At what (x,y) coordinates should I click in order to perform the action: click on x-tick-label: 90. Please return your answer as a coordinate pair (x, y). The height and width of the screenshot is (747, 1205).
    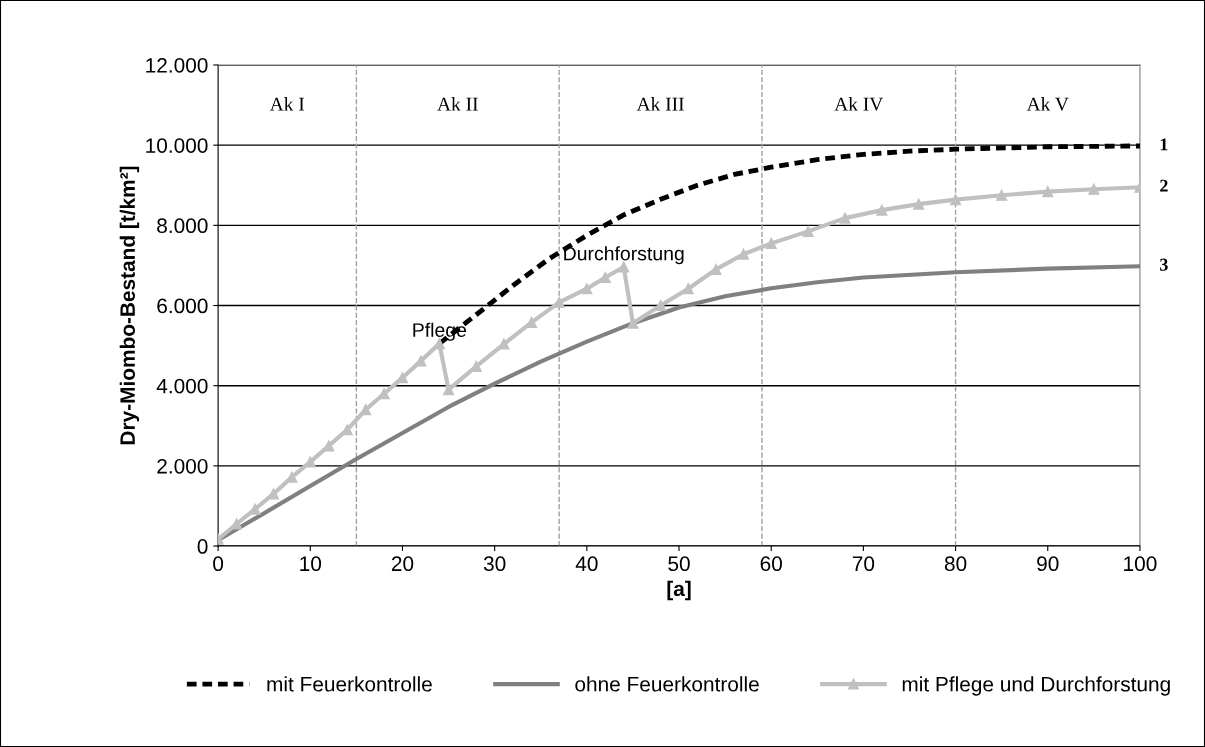
    Looking at the image, I should click on (1048, 564).